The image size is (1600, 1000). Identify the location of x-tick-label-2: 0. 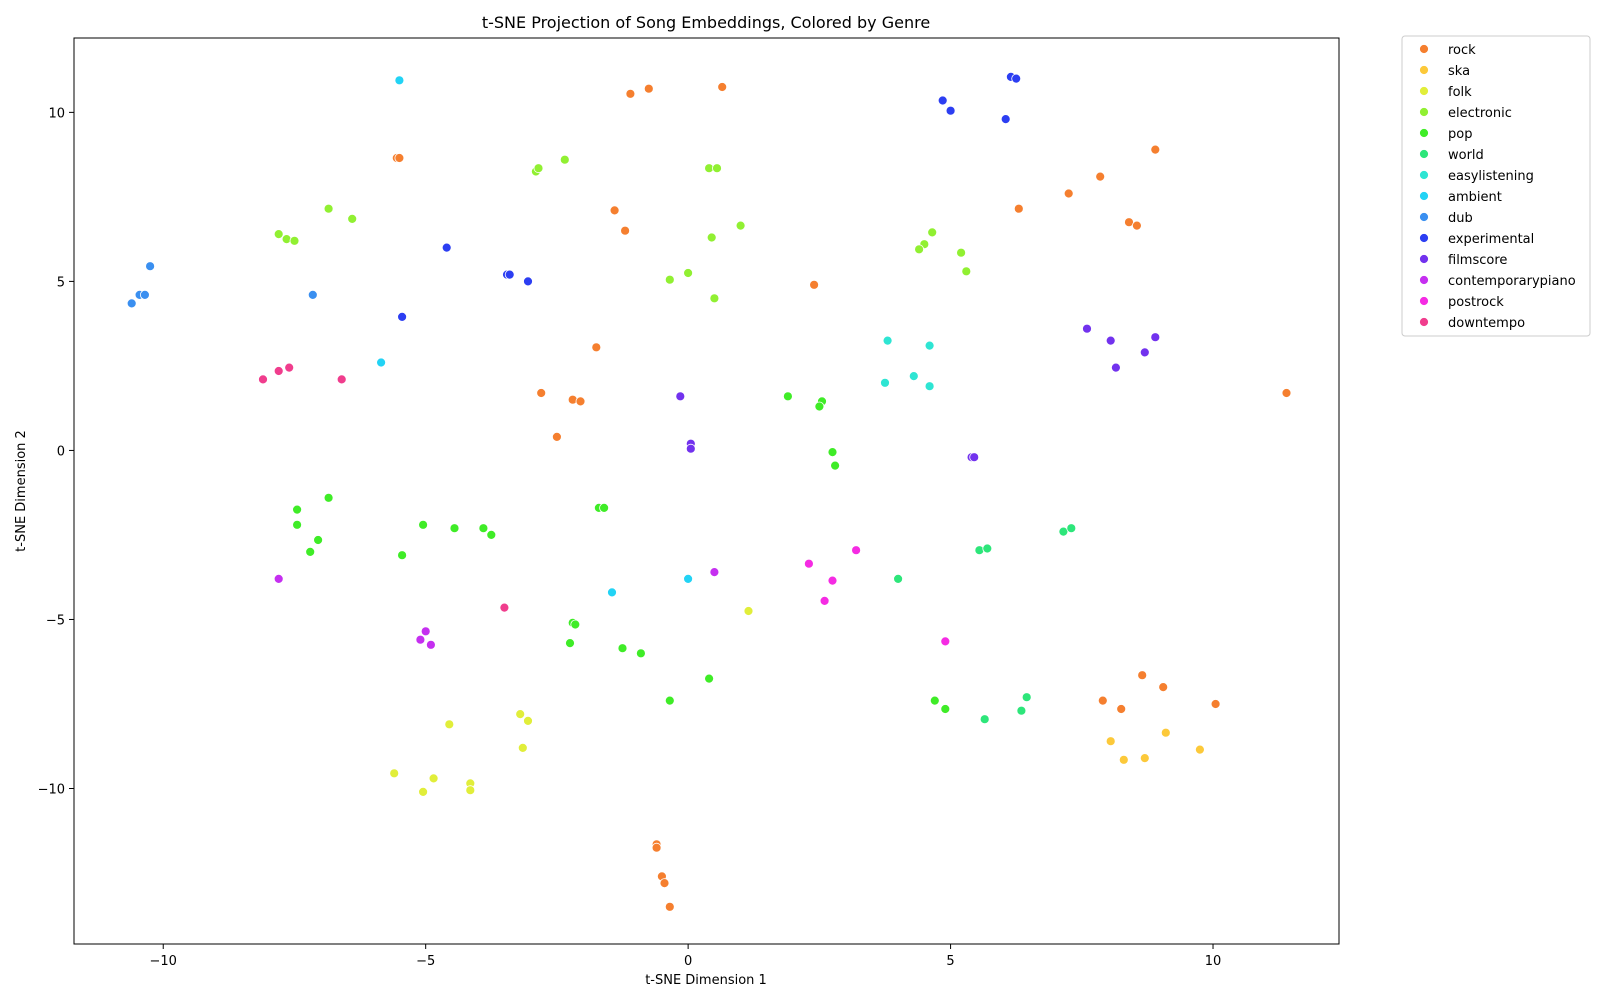
(688, 961).